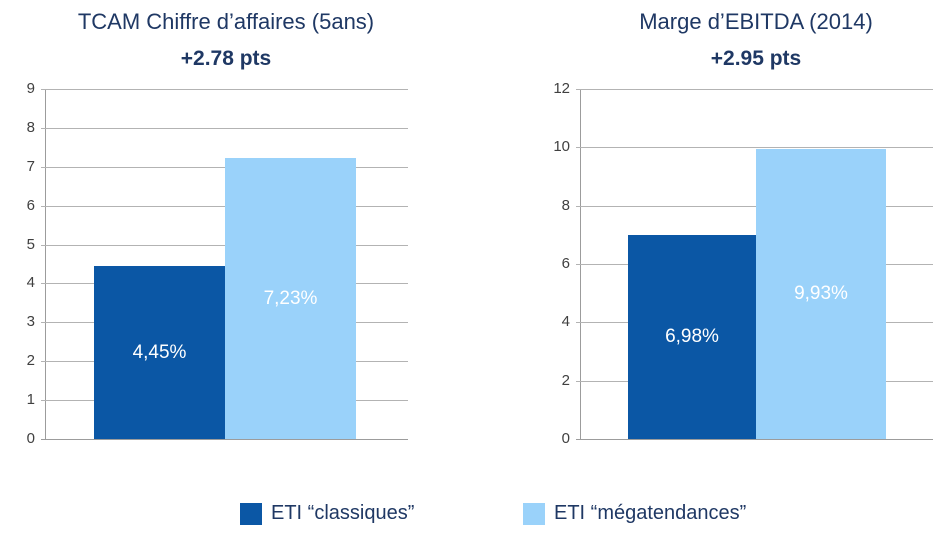  I want to click on bar-value-label: 7,23%, so click(290, 298).